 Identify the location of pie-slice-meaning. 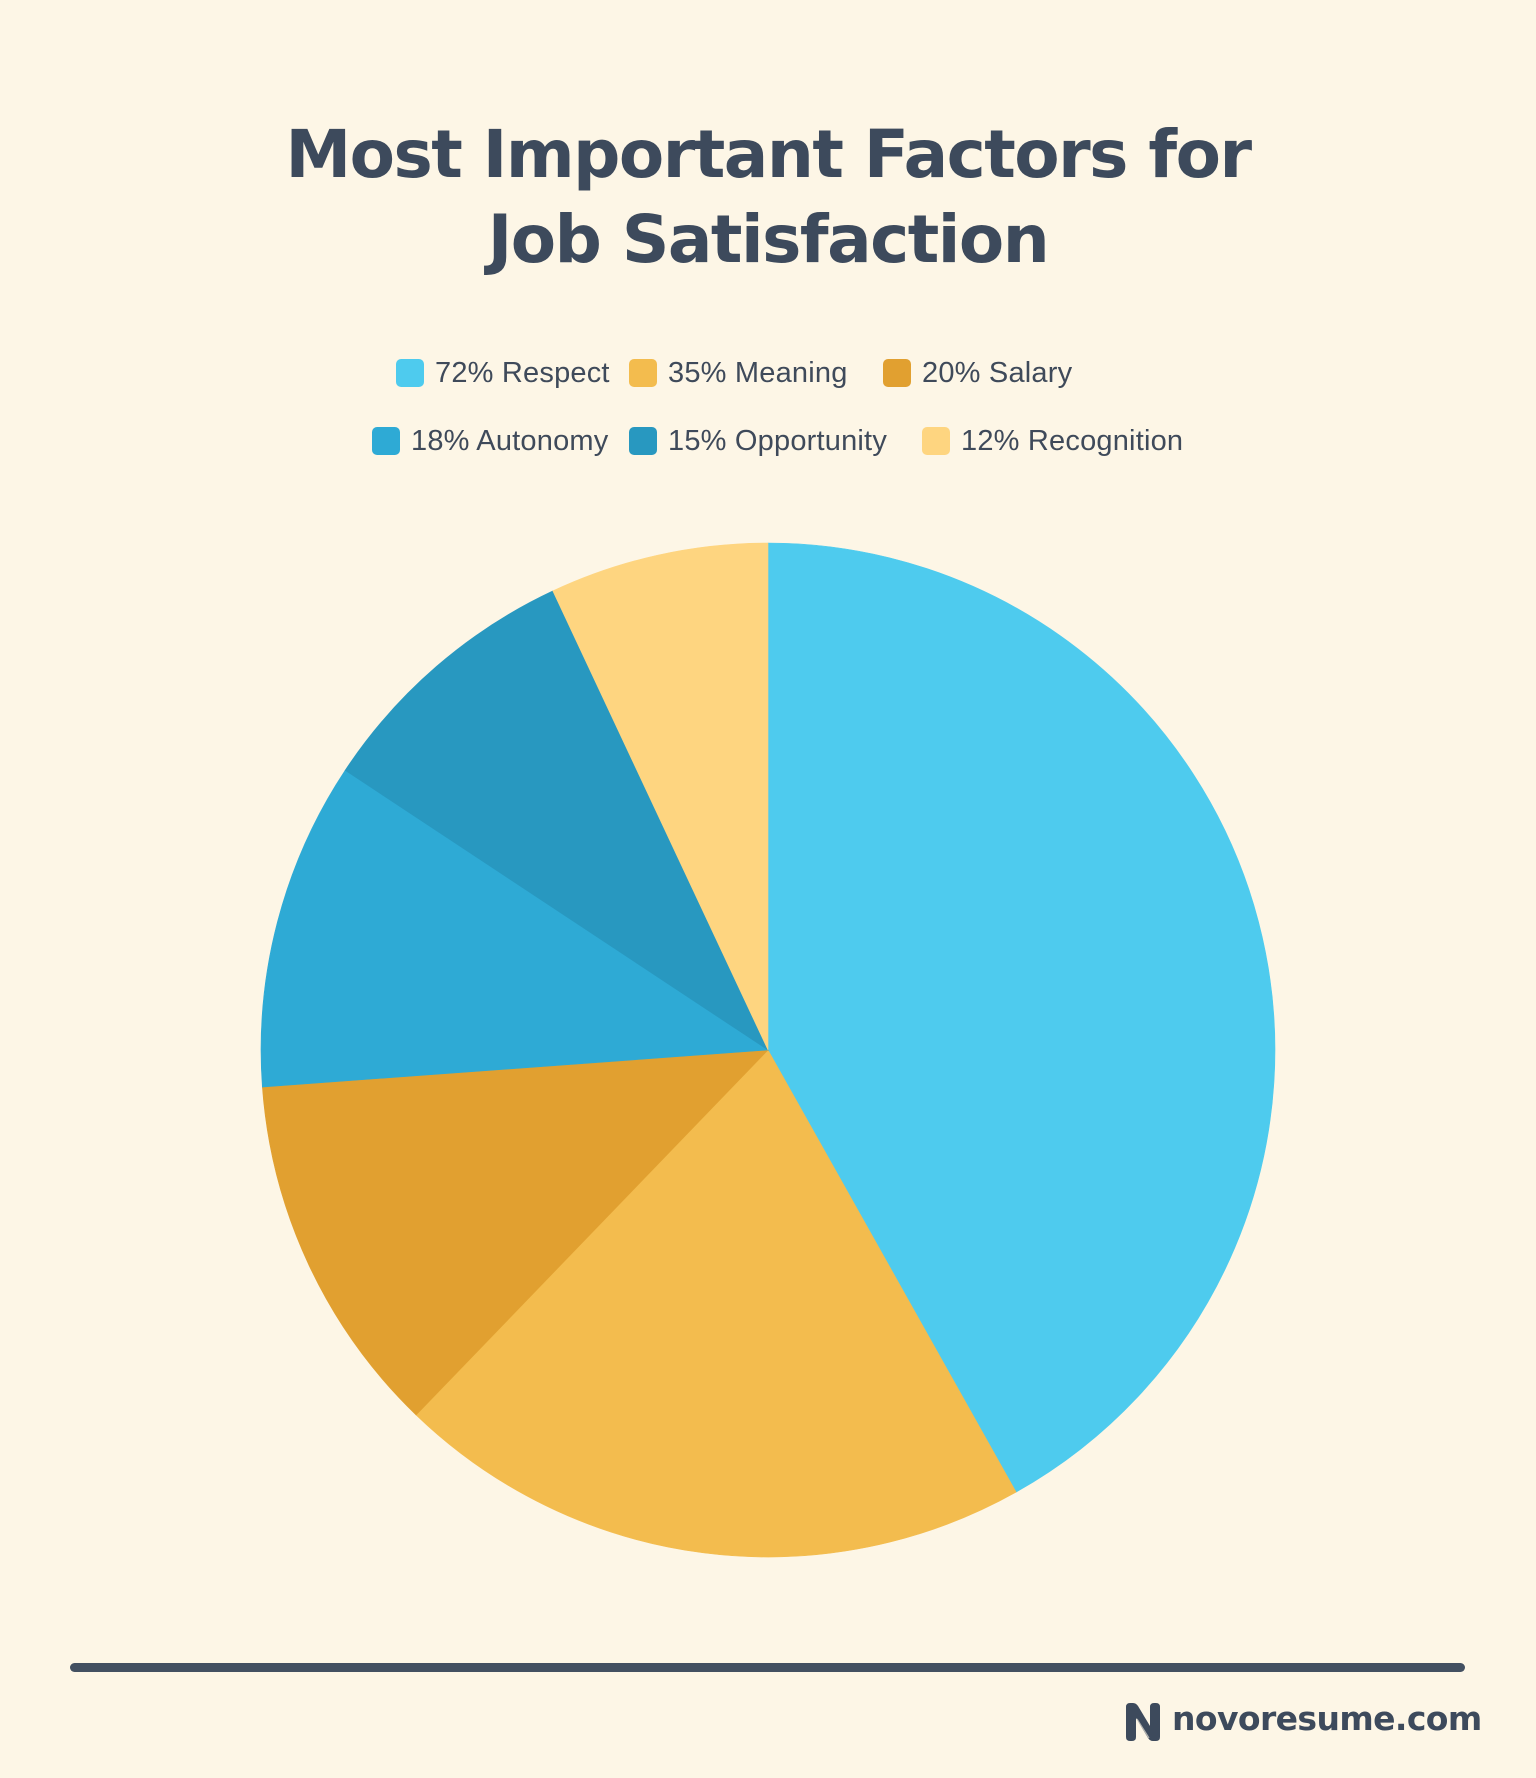
(716, 1303).